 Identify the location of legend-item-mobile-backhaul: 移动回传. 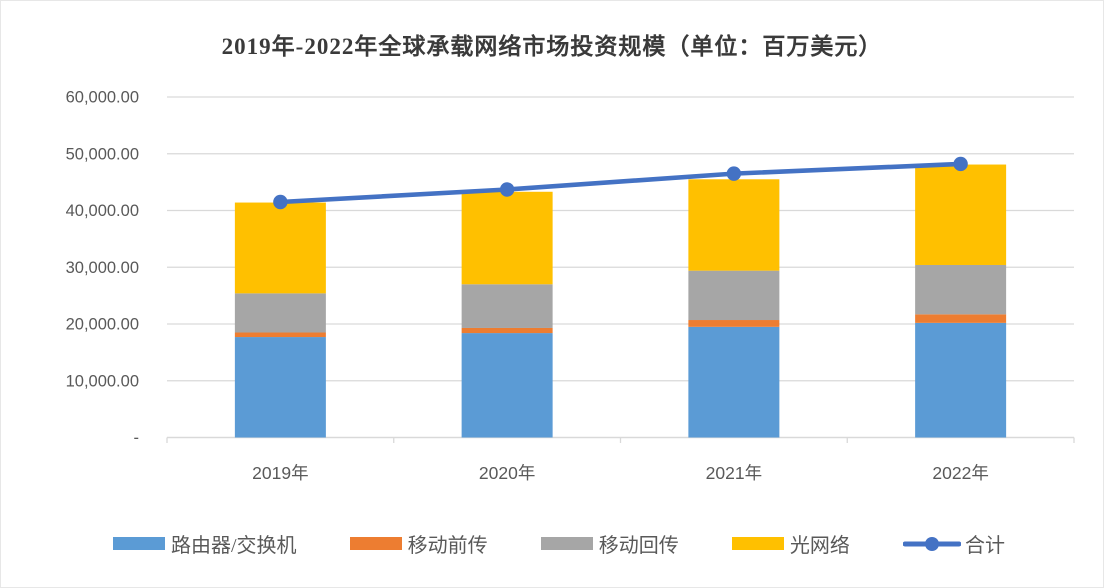
(609, 543).